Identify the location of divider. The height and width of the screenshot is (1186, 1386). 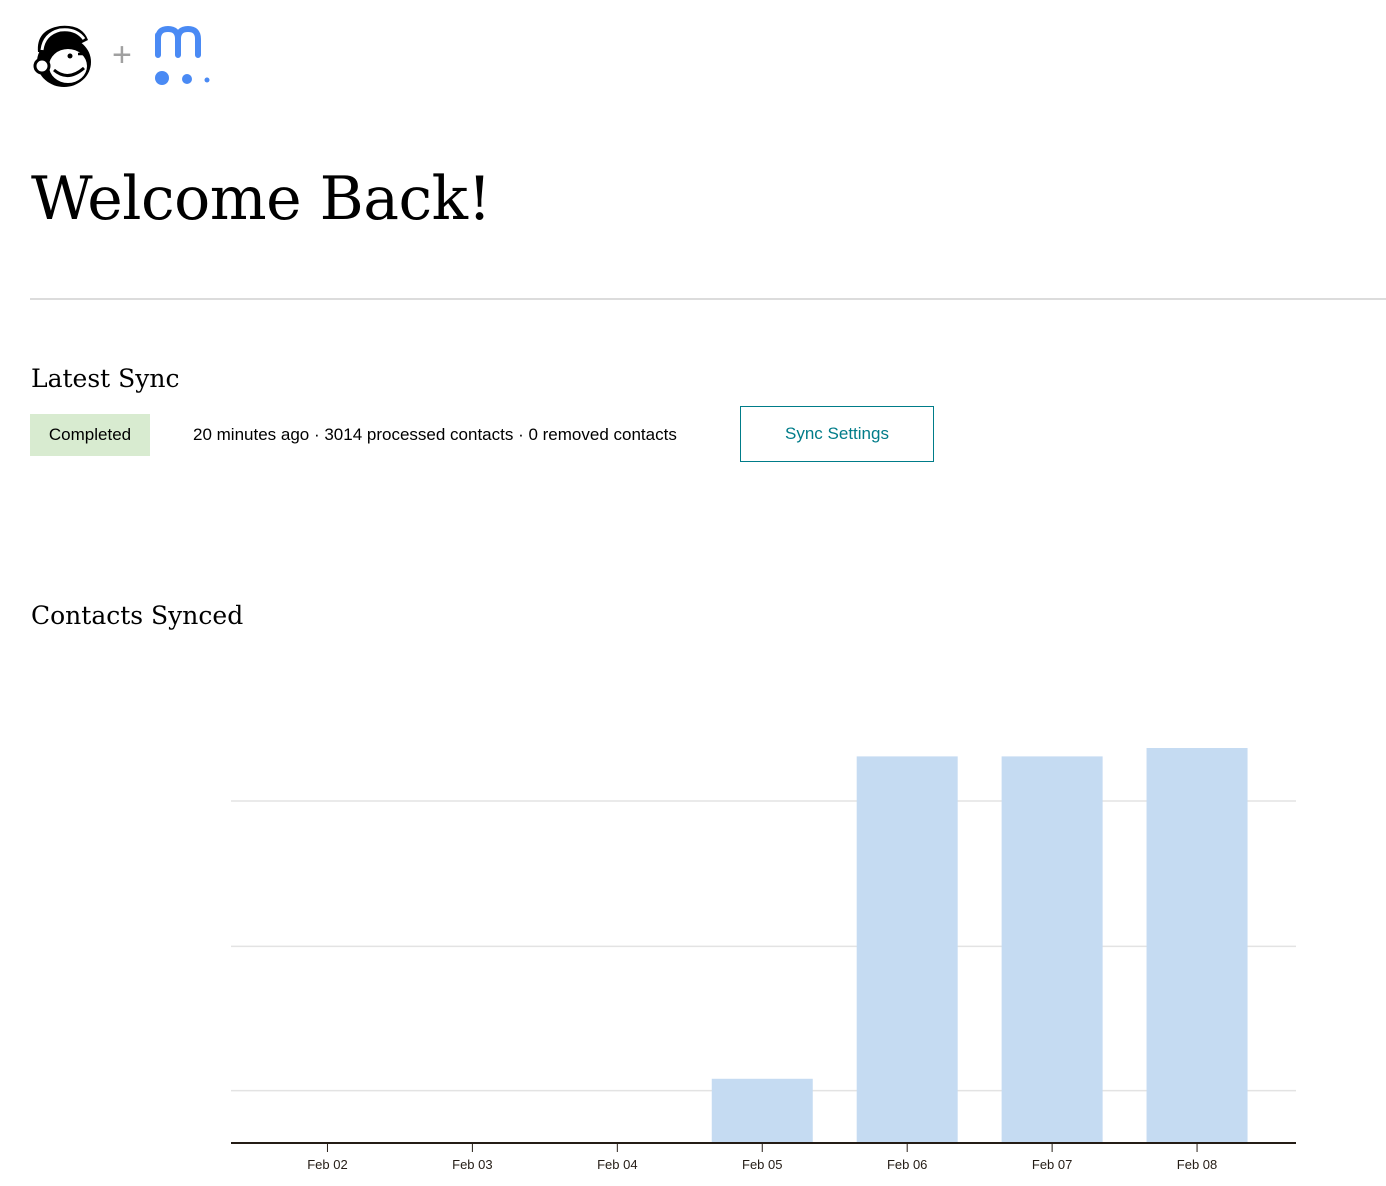
(708, 299).